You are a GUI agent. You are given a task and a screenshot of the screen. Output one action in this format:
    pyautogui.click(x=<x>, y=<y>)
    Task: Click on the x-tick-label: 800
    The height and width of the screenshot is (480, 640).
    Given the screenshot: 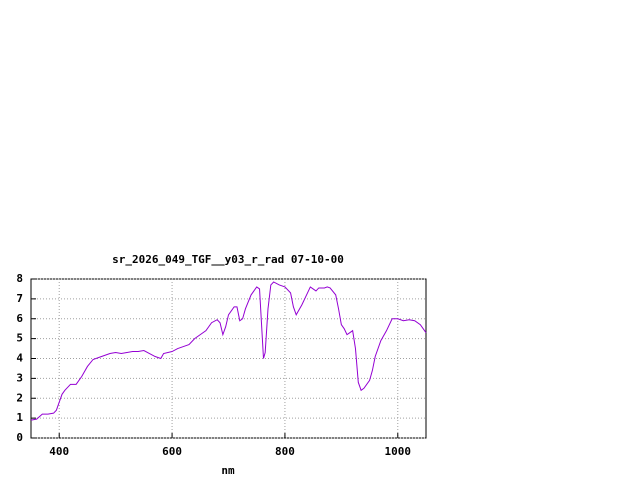 What is the action you would take?
    pyautogui.click(x=285, y=451)
    